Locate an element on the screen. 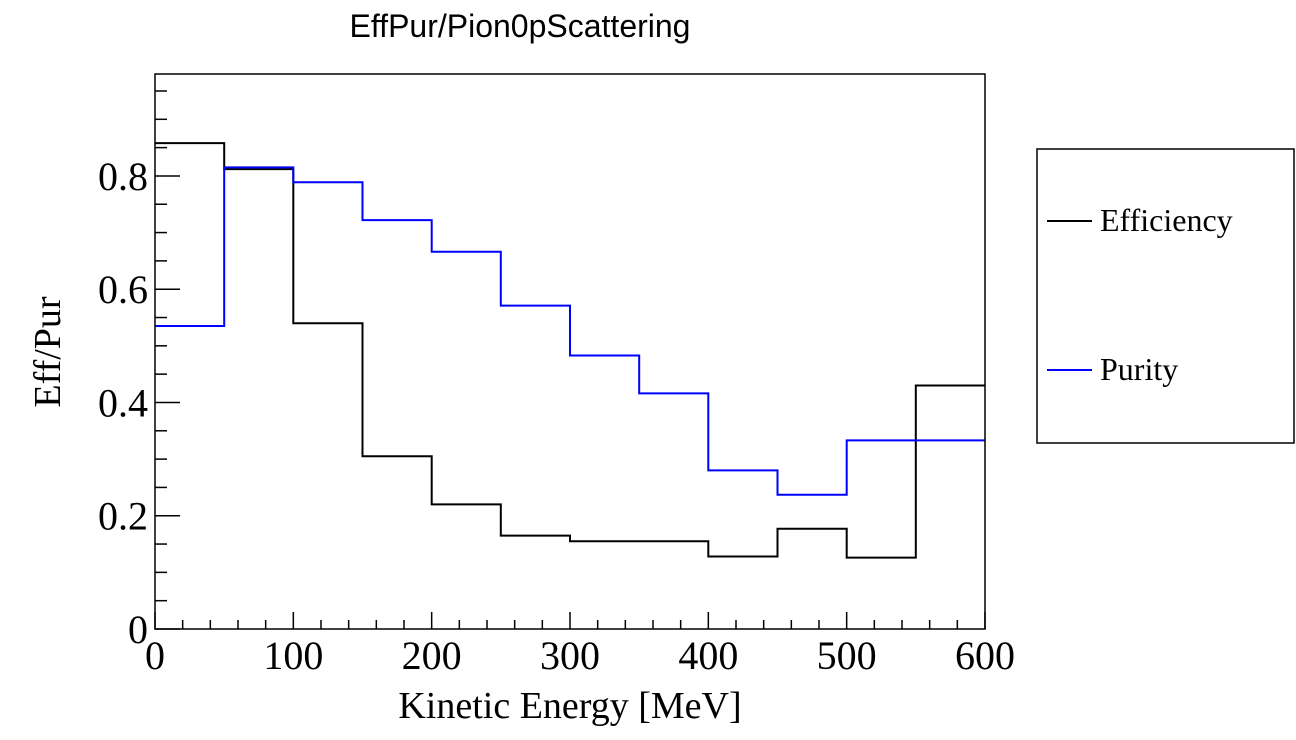 The image size is (1296, 740). y-tick-label: 0.2 is located at coordinates (123, 516).